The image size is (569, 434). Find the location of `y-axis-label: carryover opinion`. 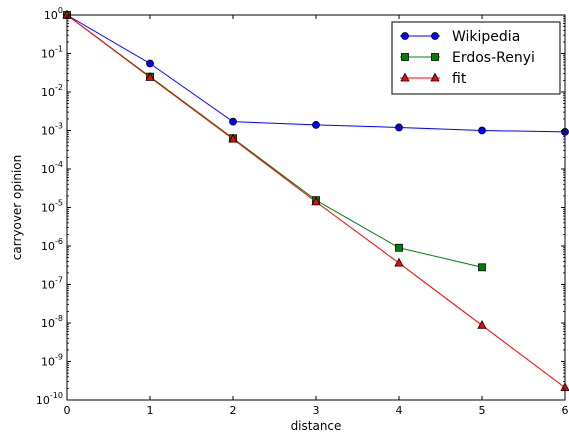

y-axis-label: carryover opinion is located at coordinates (17, 207).